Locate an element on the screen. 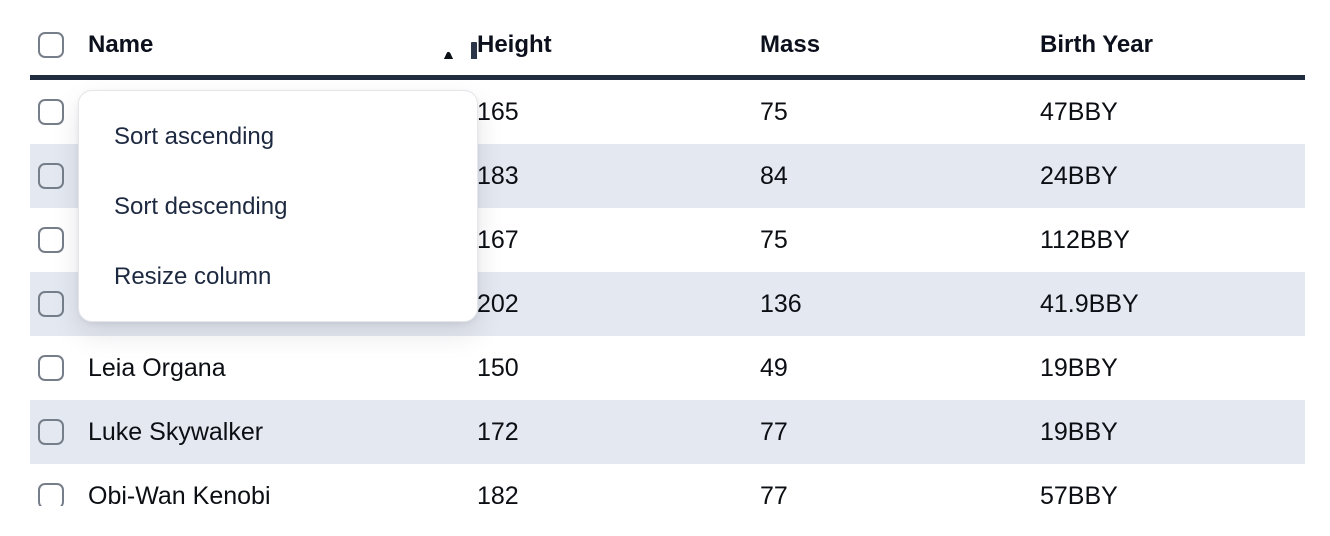 Image resolution: width=1330 pixels, height=536 pixels. column-header-mass: Mass is located at coordinates (900, 45).